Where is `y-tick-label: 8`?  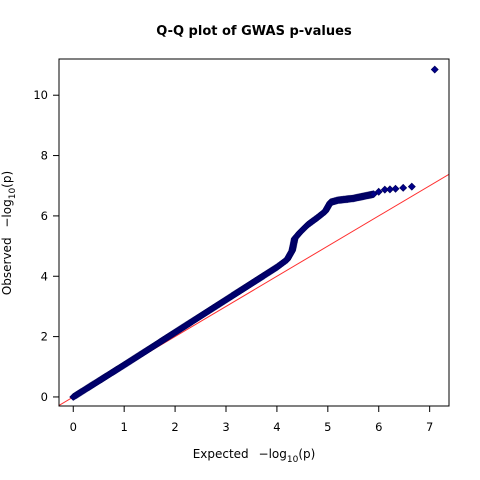 y-tick-label: 8 is located at coordinates (44, 156).